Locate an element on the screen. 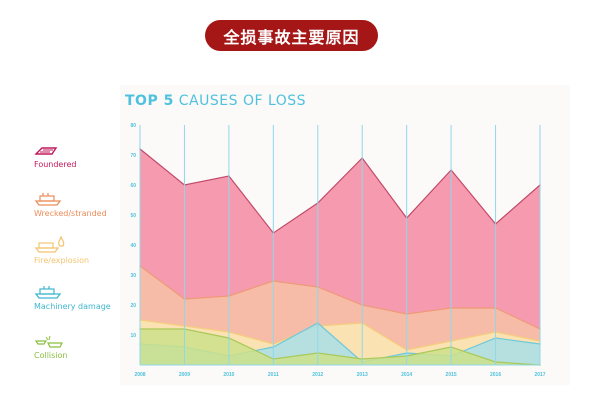 Image resolution: width=590 pixels, height=402 pixels. legend-label-foundered: Foundered is located at coordinates (55, 164).